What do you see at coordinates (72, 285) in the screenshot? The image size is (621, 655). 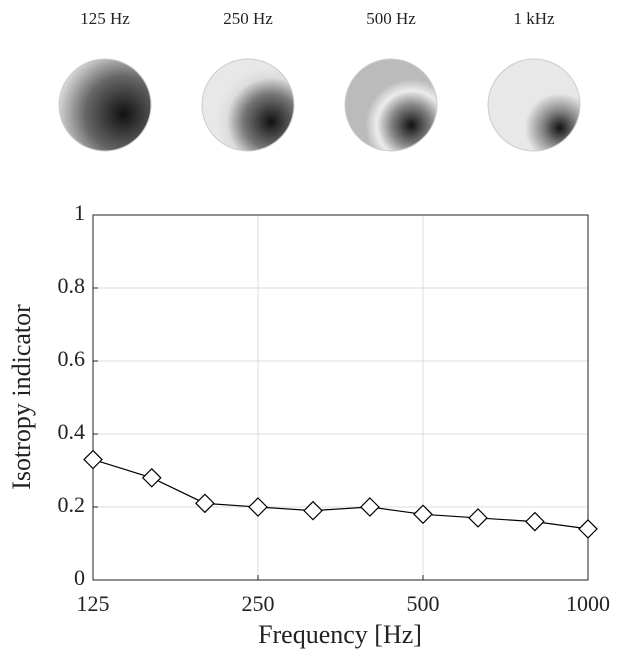 I see `y-tick-label: 0.8` at bounding box center [72, 285].